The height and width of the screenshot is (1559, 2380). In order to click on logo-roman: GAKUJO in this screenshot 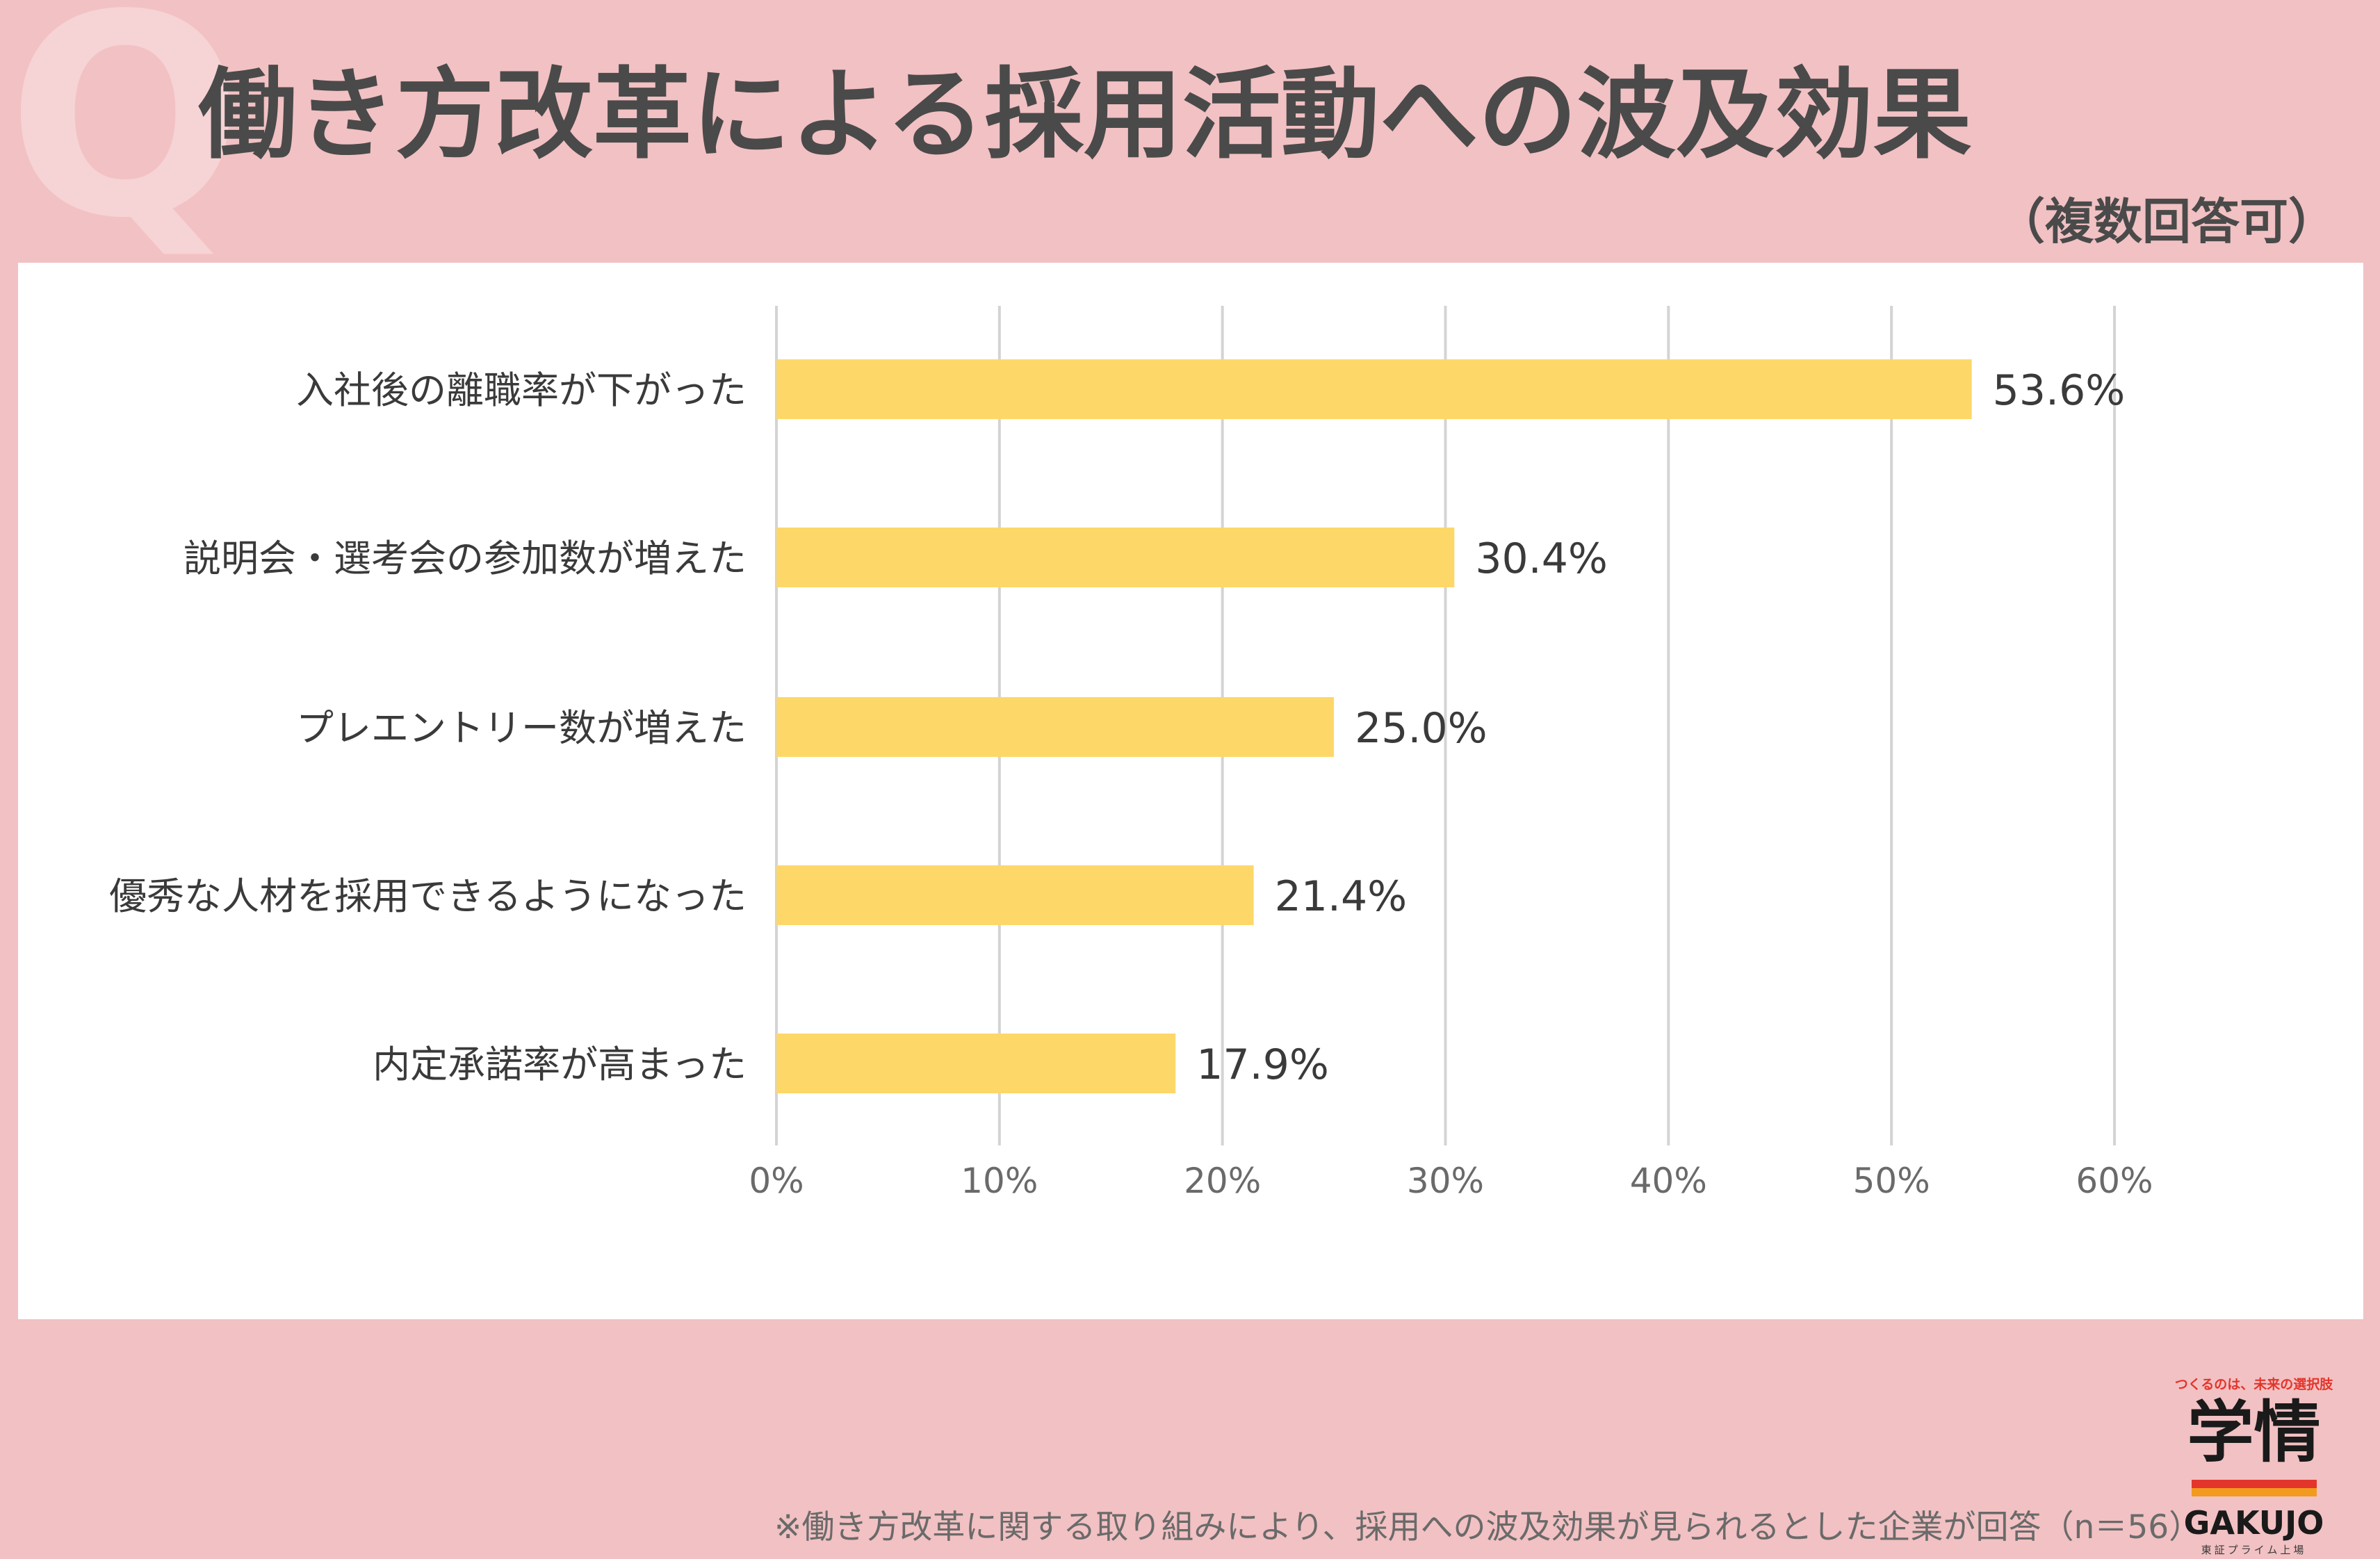, I will do `click(2253, 1523)`.